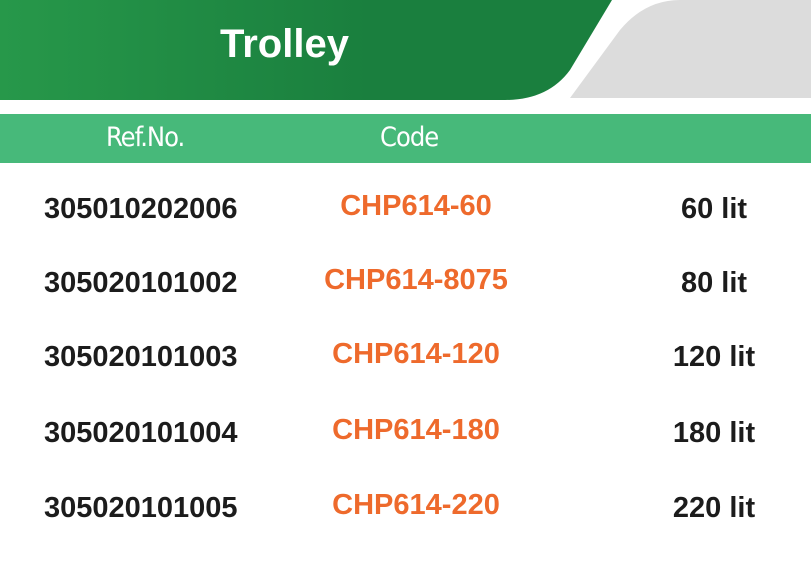 This screenshot has width=811, height=571. I want to click on table-row: 305010202006 CHP614-60 60 lit, so click(405, 211).